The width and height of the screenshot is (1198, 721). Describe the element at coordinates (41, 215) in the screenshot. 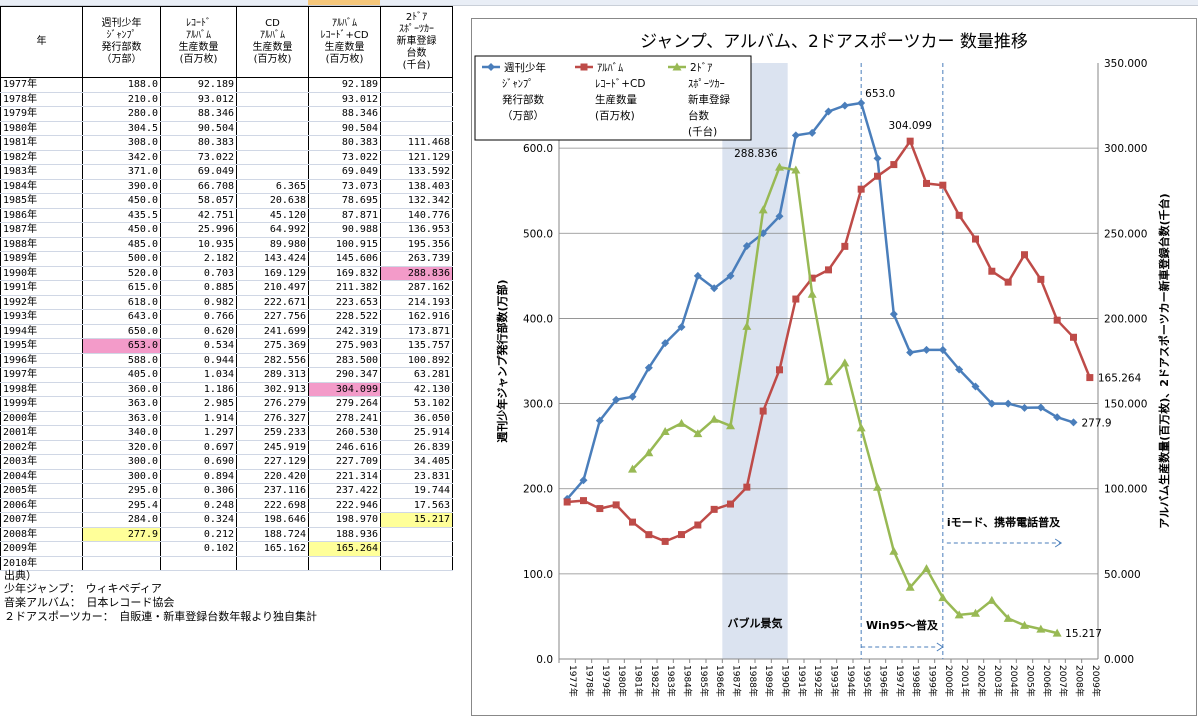

I see `year-cell: 1986年` at that location.